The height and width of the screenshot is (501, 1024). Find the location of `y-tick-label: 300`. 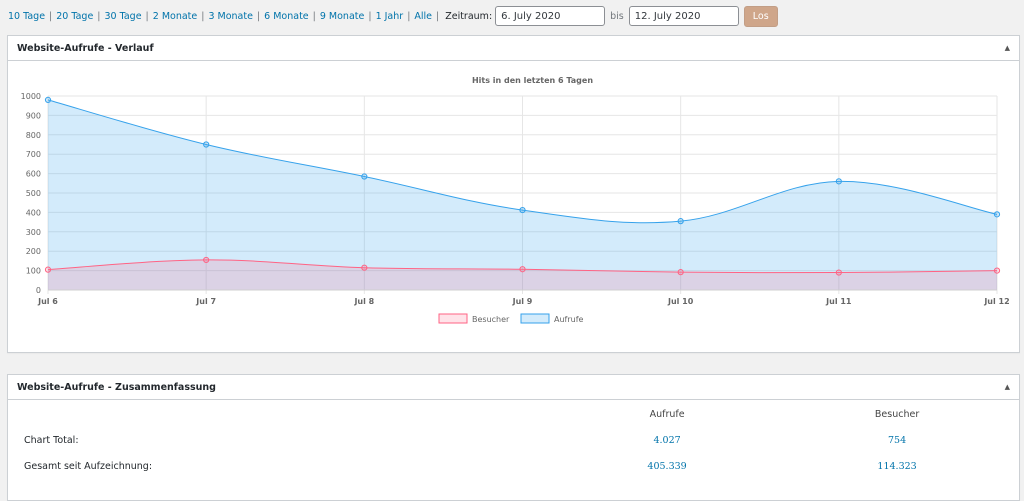

y-tick-label: 300 is located at coordinates (33, 232).